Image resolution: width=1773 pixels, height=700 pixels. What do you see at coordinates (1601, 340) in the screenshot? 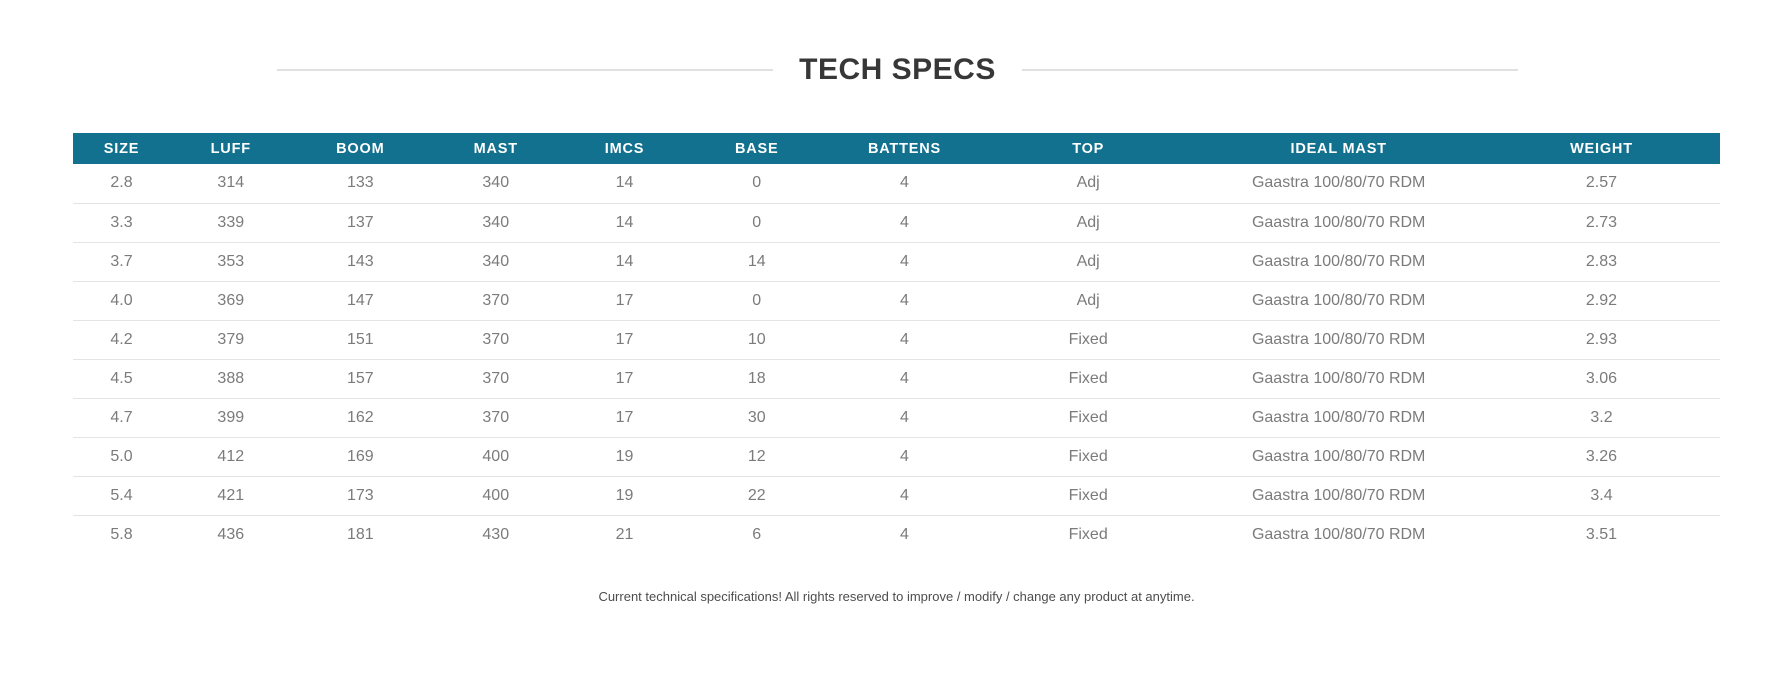
I see `cell-weight: 2.93` at bounding box center [1601, 340].